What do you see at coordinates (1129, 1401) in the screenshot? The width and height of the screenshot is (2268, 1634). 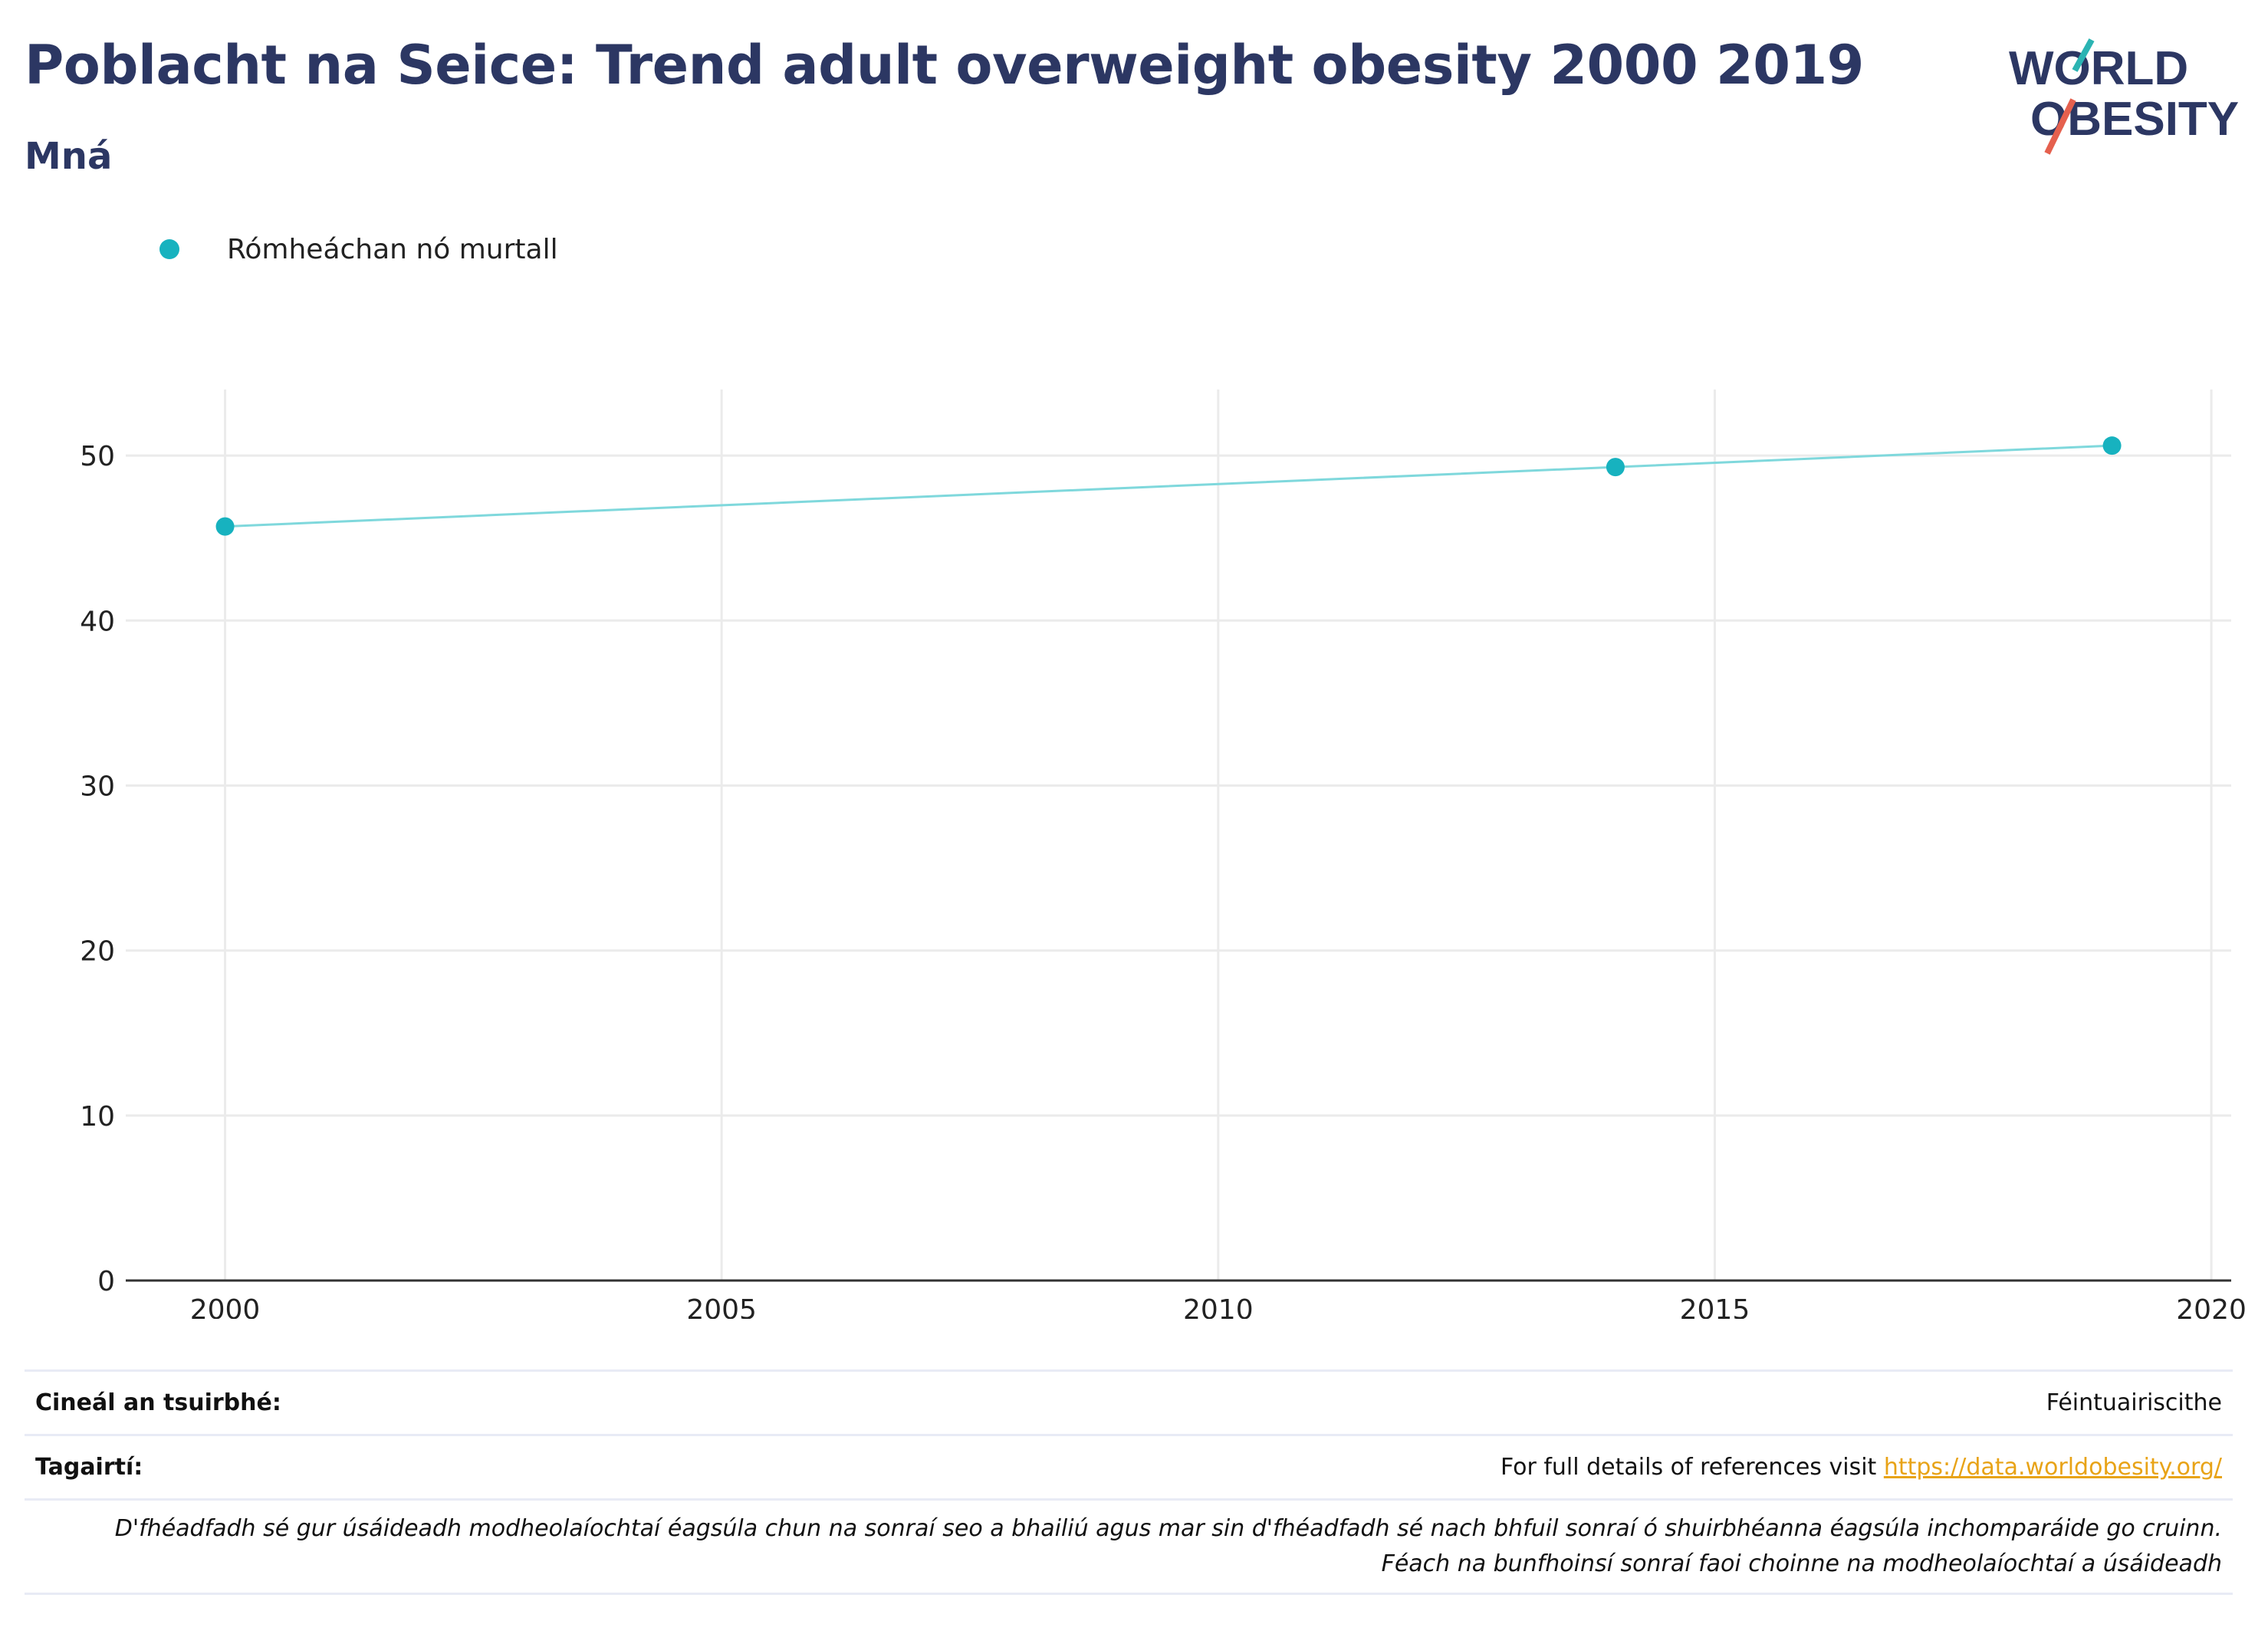 I see `survey-type-row: Cineál an tsuirbhé: Féintuairiscithe` at bounding box center [1129, 1401].